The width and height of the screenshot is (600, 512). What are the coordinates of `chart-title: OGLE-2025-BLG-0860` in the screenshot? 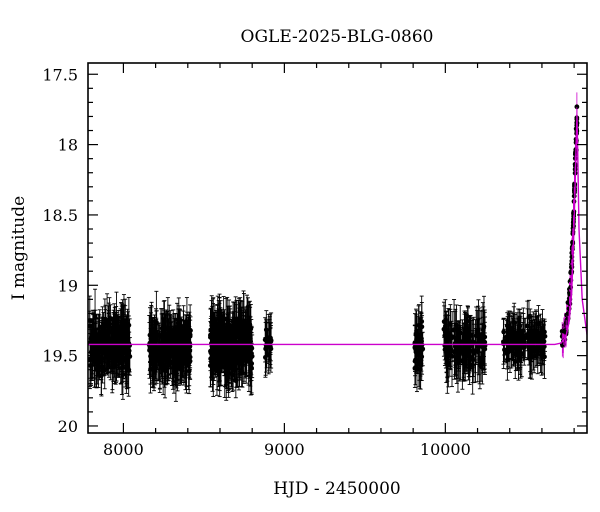 It's located at (337, 37).